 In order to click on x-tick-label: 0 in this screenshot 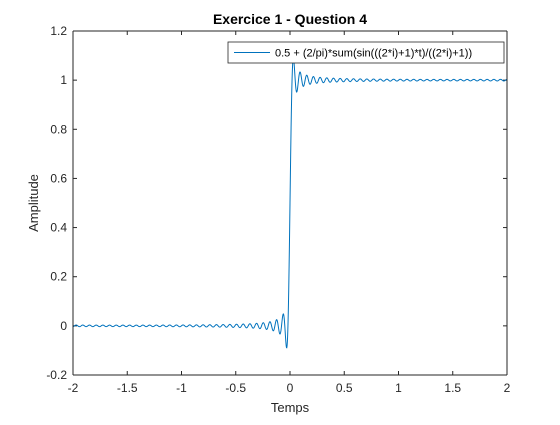, I will do `click(290, 388)`.